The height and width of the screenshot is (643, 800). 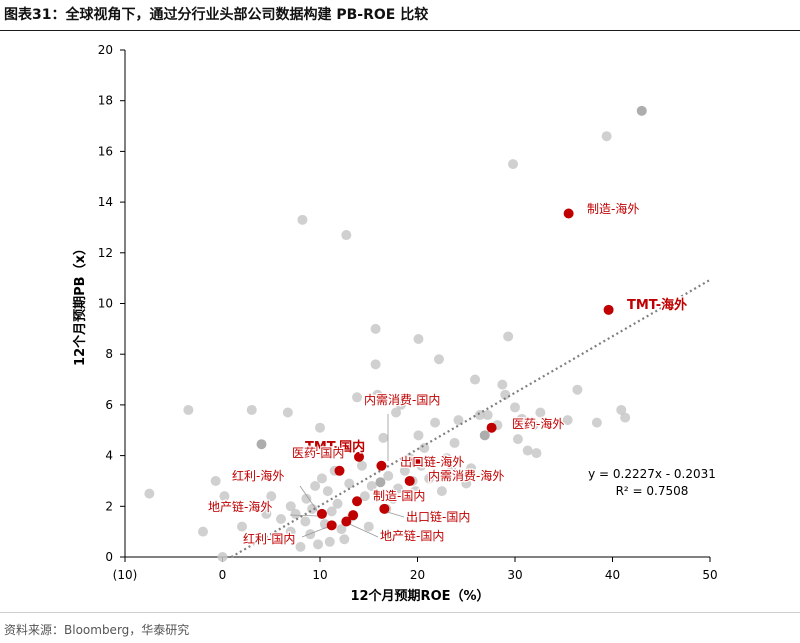 I want to click on point-label: 出口链-海外, so click(x=432, y=461).